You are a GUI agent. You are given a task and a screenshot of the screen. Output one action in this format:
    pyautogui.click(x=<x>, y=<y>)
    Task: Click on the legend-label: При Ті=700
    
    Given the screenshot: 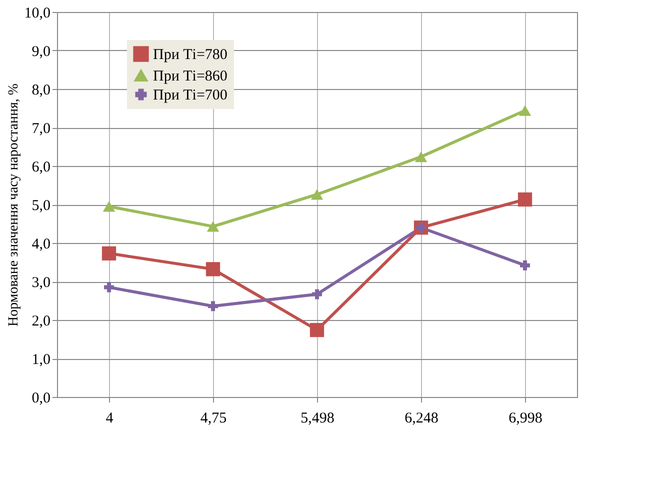 What is the action you would take?
    pyautogui.click(x=190, y=96)
    